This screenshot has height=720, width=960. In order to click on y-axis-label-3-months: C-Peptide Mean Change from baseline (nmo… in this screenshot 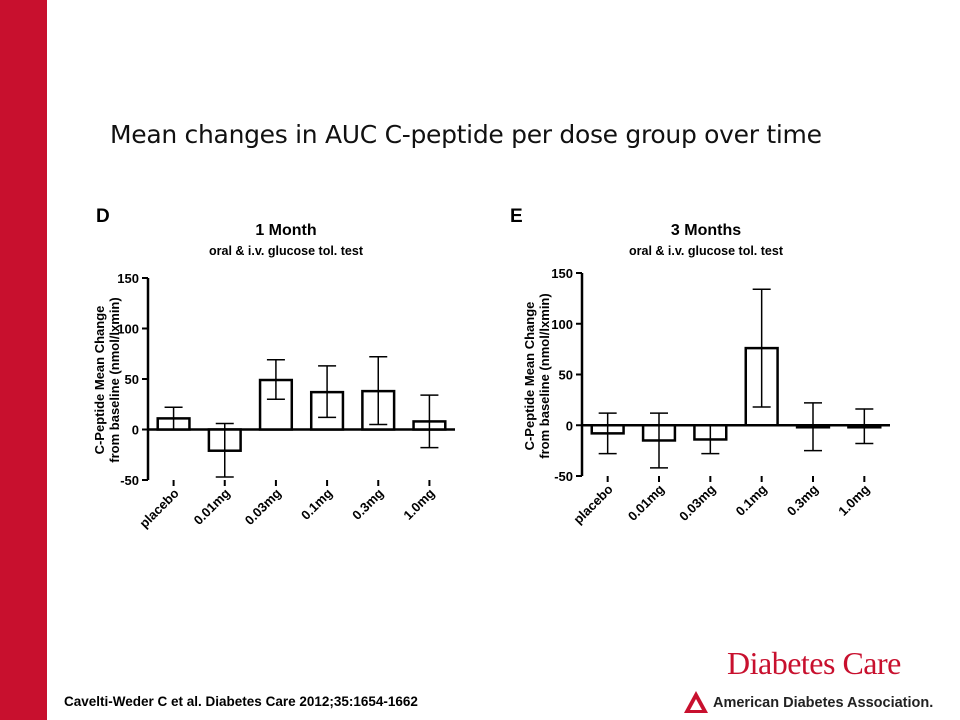, I will do `click(537, 376)`.